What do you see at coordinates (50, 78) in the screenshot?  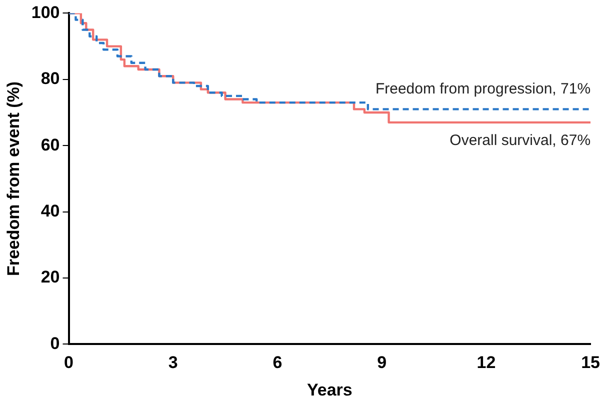 I see `y-tick-label: 80` at bounding box center [50, 78].